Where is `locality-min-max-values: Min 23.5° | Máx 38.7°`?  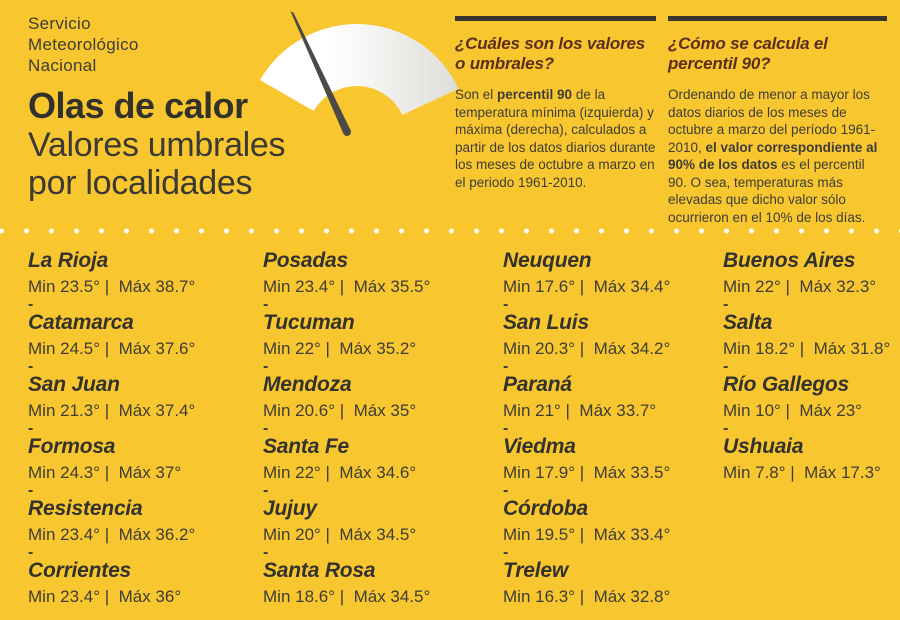 locality-min-max-values: Min 23.5° | Máx 38.7° is located at coordinates (112, 286).